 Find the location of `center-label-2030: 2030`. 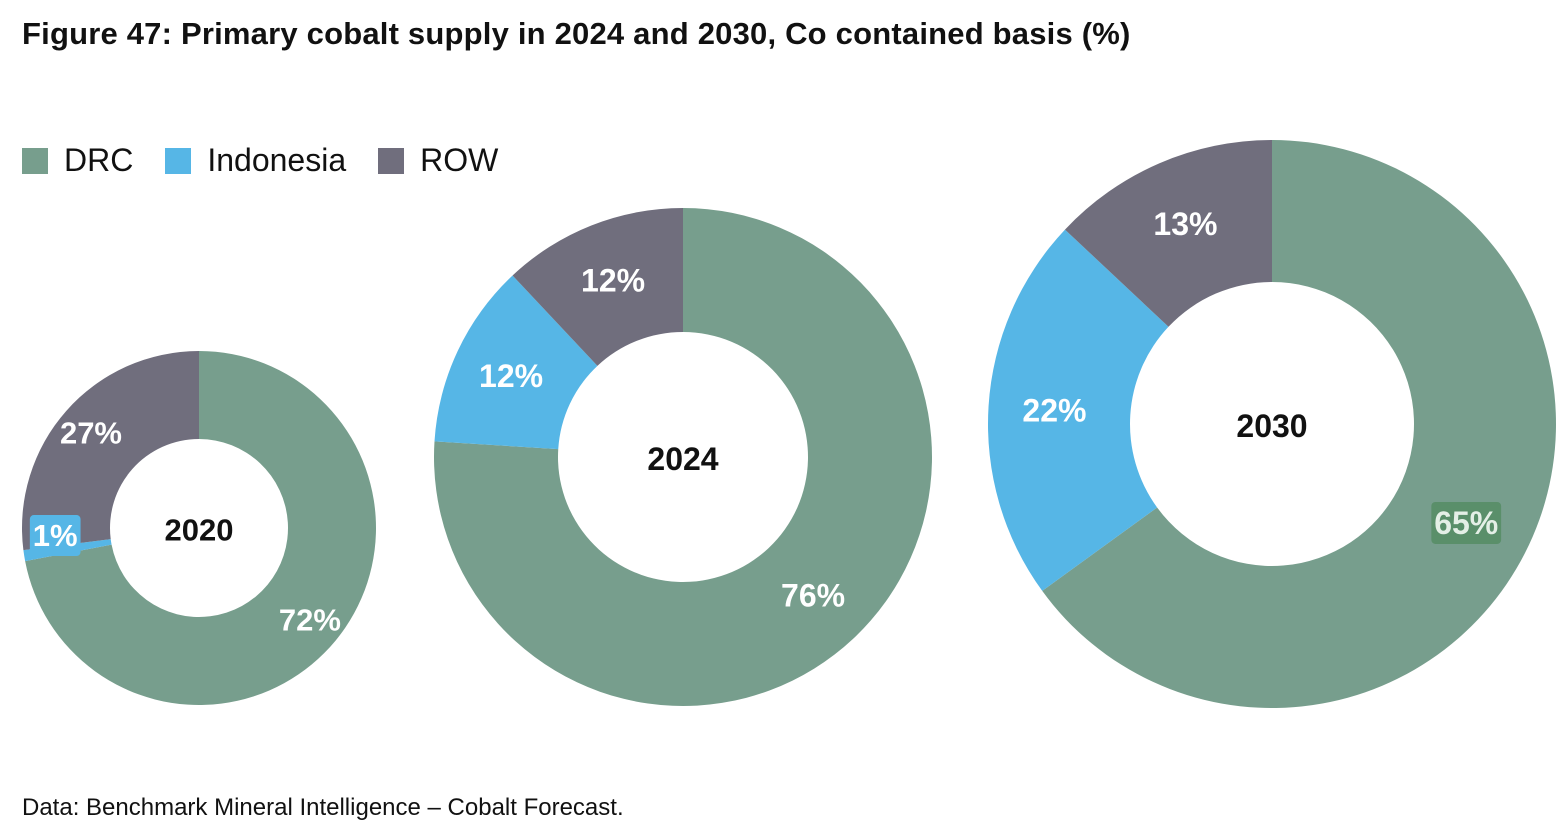

center-label-2030: 2030 is located at coordinates (1271, 426).